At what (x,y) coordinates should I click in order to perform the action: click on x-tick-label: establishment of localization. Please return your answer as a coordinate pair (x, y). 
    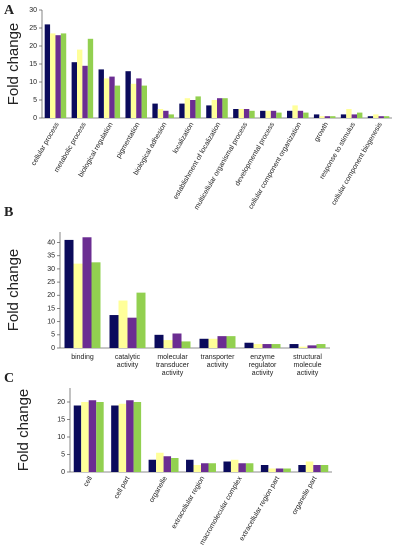
    Looking at the image, I should click on (197, 160).